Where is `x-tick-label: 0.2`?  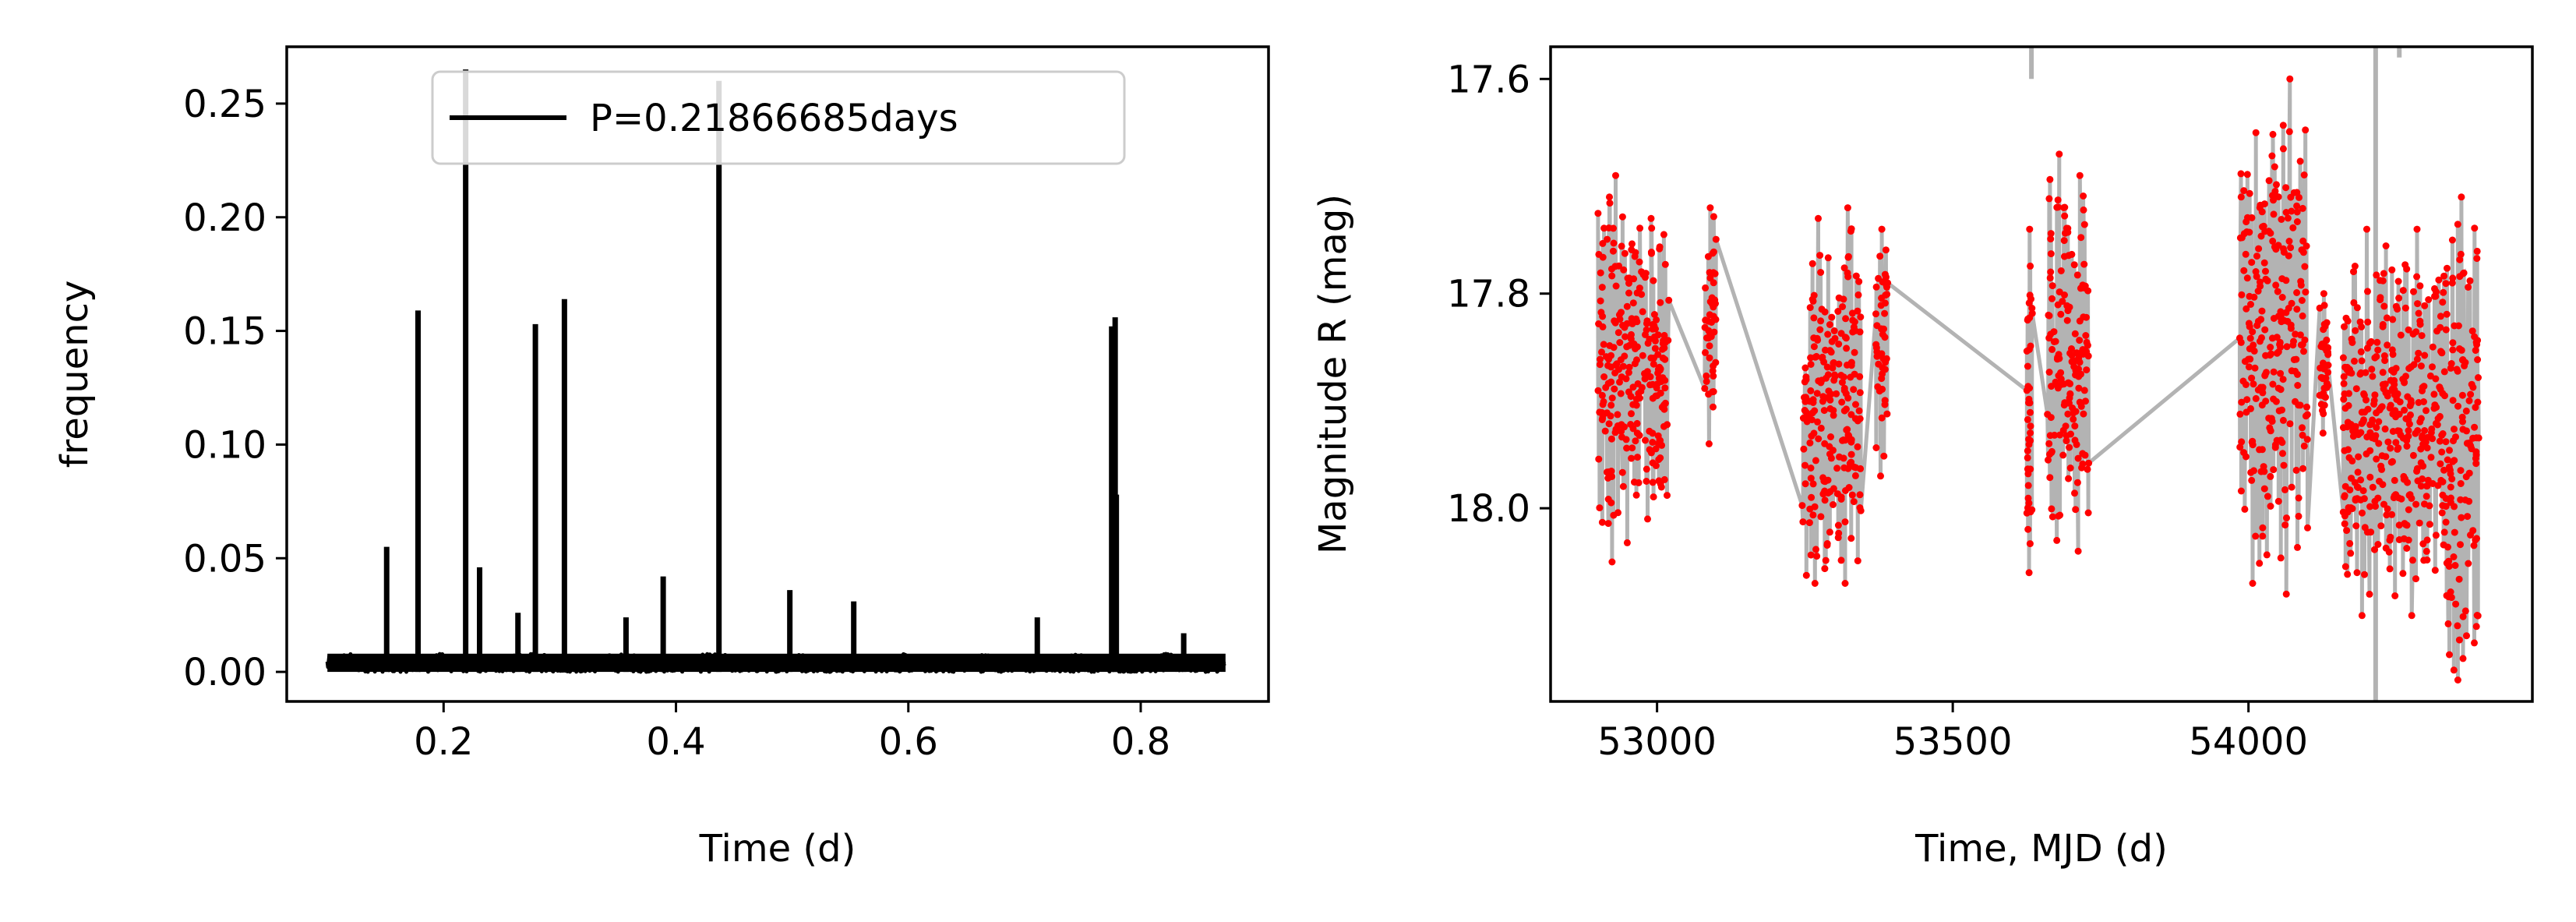 x-tick-label: 0.2 is located at coordinates (443, 742).